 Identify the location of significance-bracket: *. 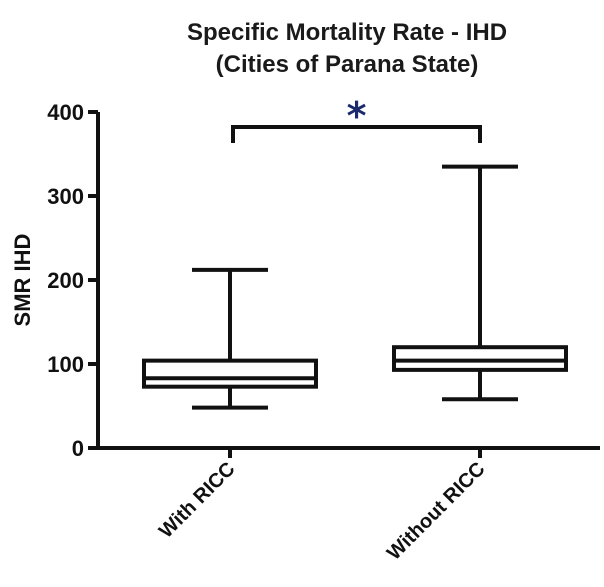
(356, 118).